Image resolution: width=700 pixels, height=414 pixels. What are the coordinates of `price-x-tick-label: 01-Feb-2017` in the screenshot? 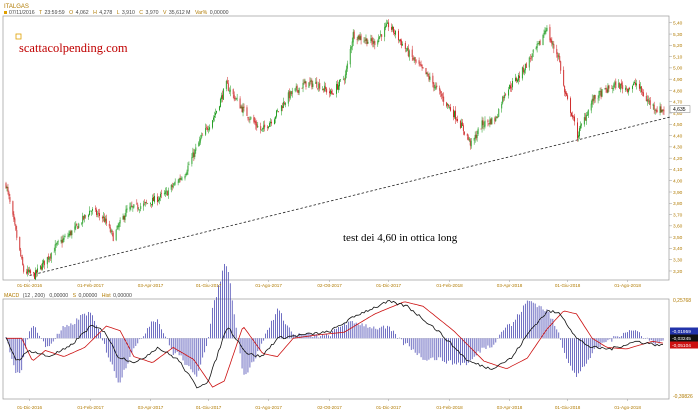 It's located at (90, 285).